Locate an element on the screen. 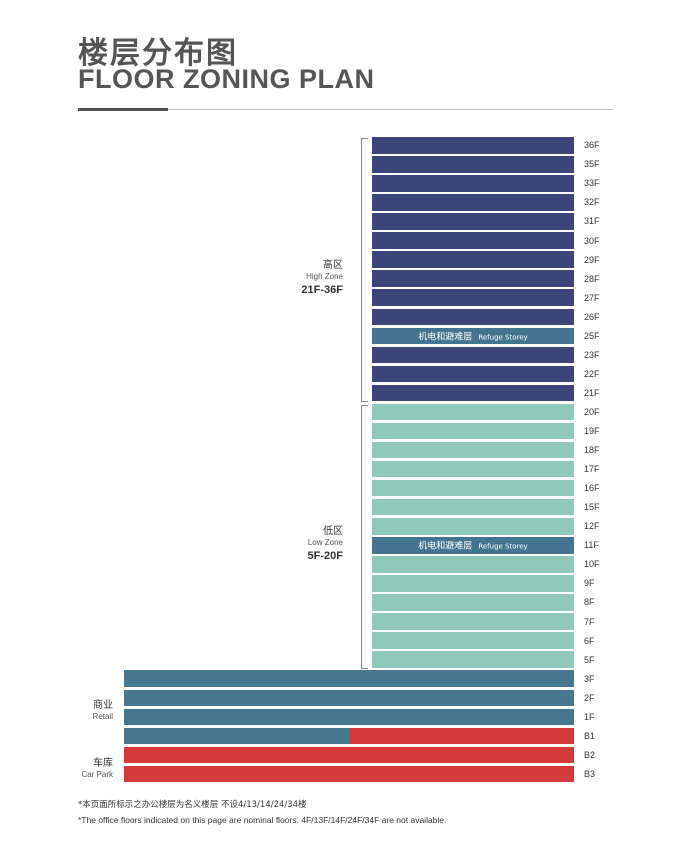 The image size is (689, 849). floor-label: 25F is located at coordinates (592, 335).